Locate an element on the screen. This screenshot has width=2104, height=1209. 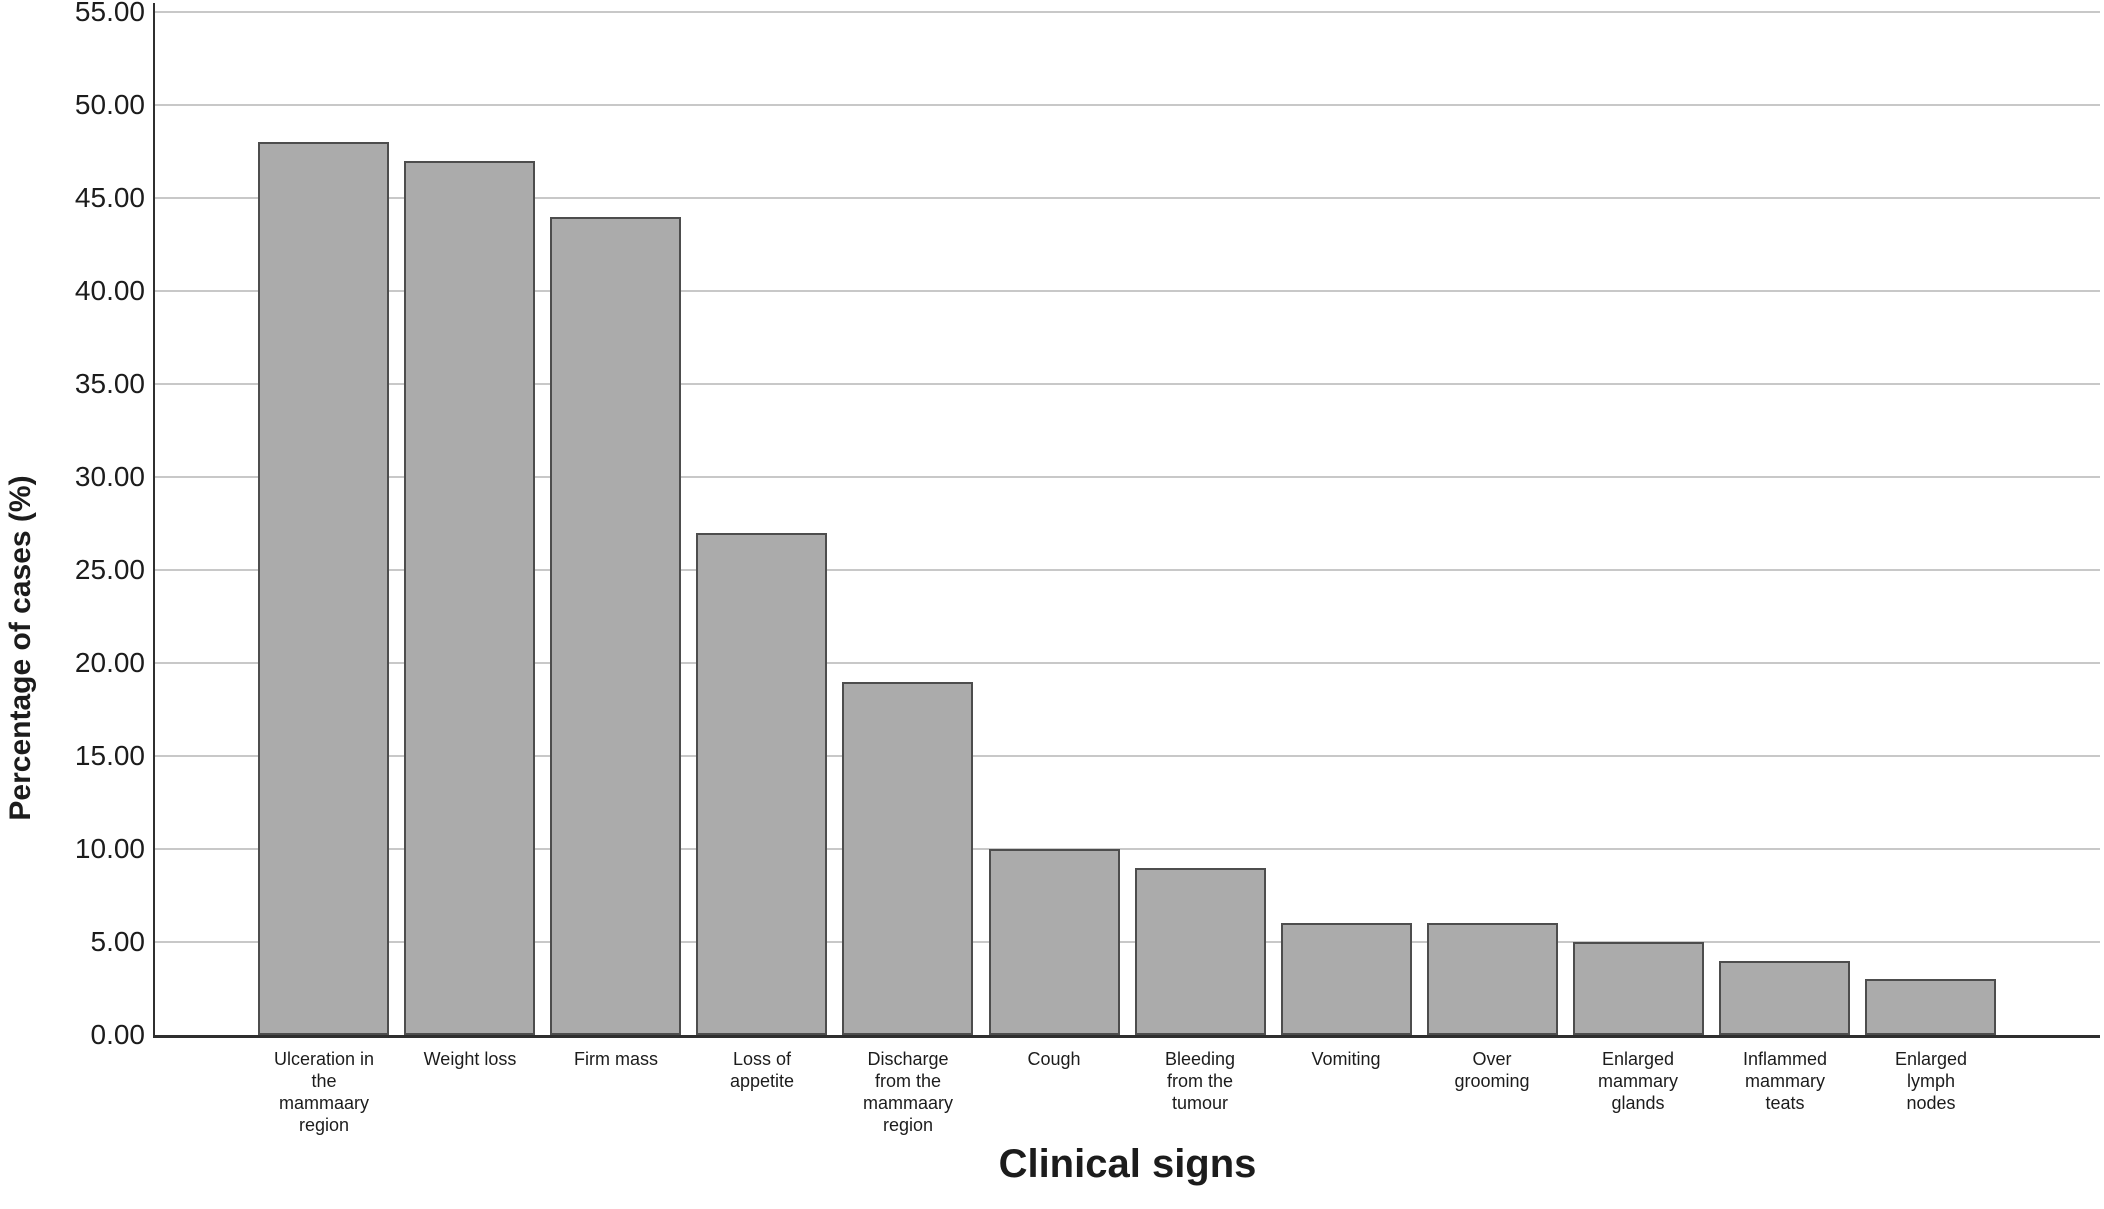
bar-cough is located at coordinates (1054, 942).